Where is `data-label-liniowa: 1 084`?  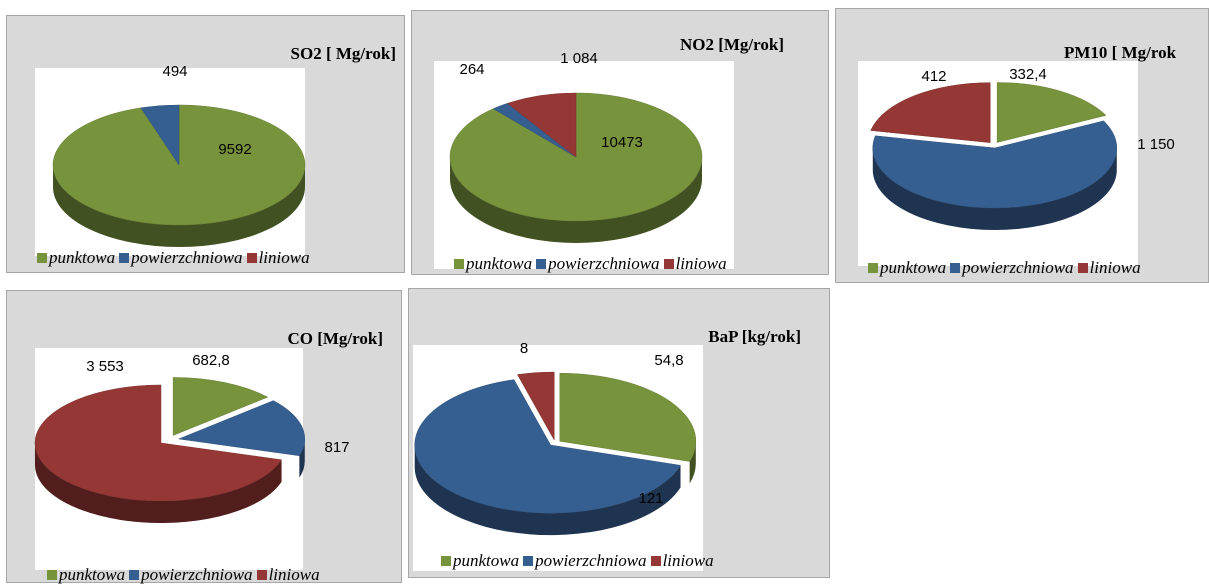
data-label-liniowa: 1 084 is located at coordinates (579, 58).